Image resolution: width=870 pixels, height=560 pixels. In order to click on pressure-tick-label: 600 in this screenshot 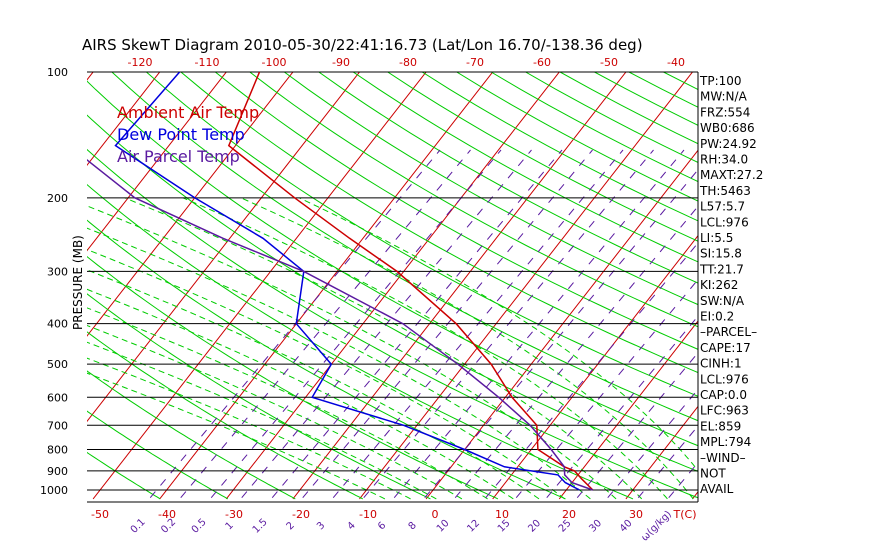, I will do `click(57, 397)`.